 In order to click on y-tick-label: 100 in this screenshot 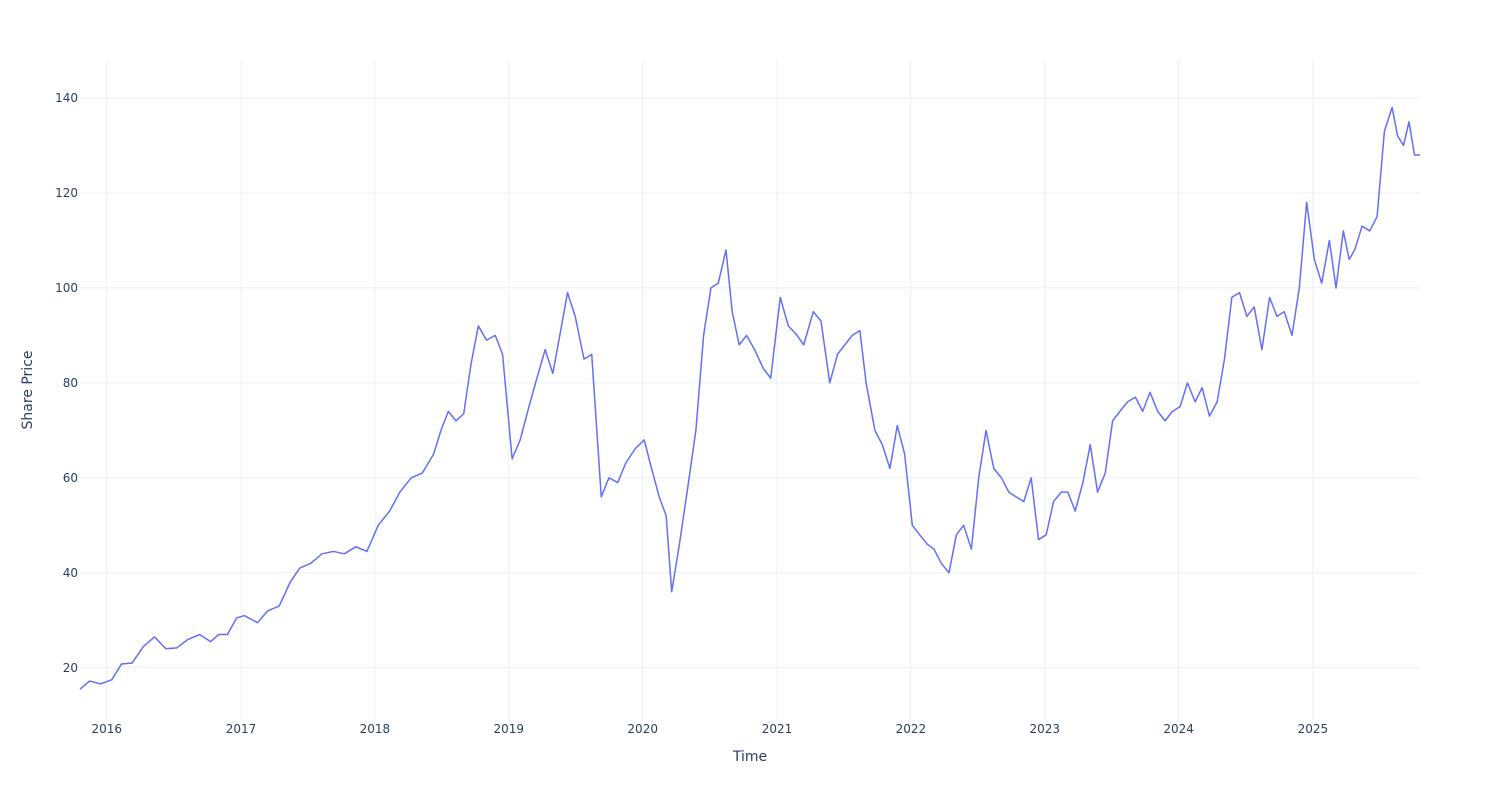, I will do `click(66, 288)`.